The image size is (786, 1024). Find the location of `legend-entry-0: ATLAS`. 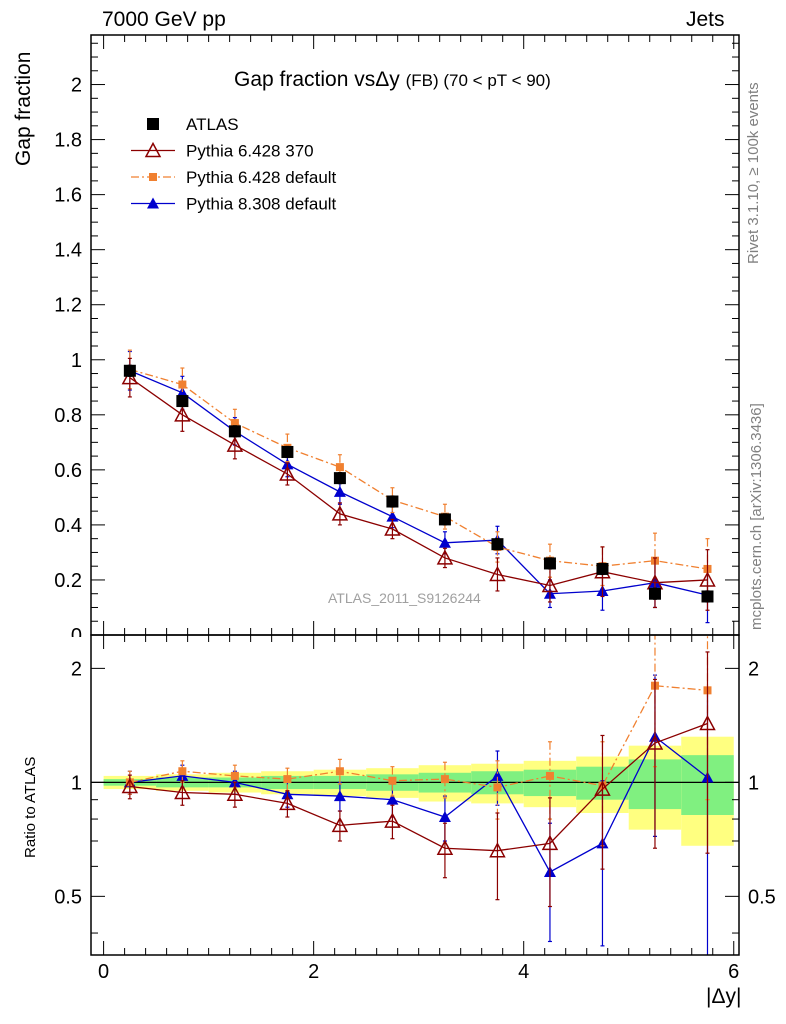

legend-entry-0: ATLAS is located at coordinates (212, 124).